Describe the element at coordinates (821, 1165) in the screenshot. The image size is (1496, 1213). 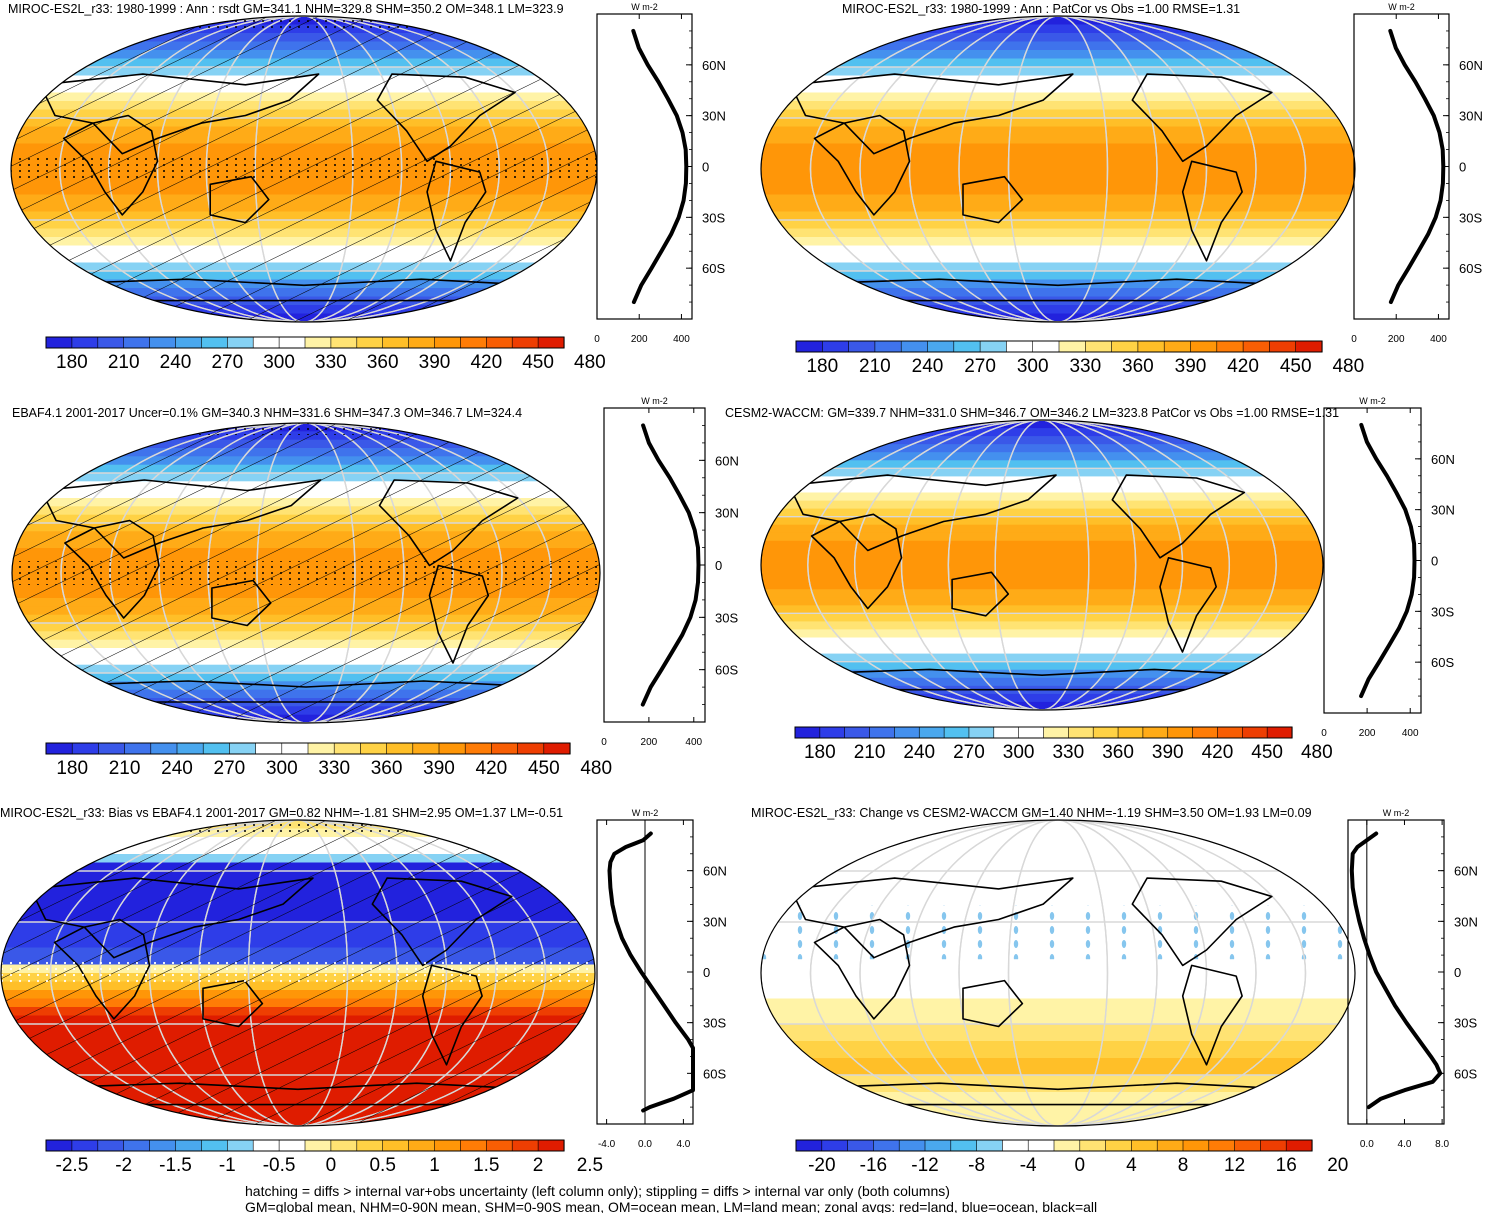
I see `colorbar-tick-label: -20` at that location.